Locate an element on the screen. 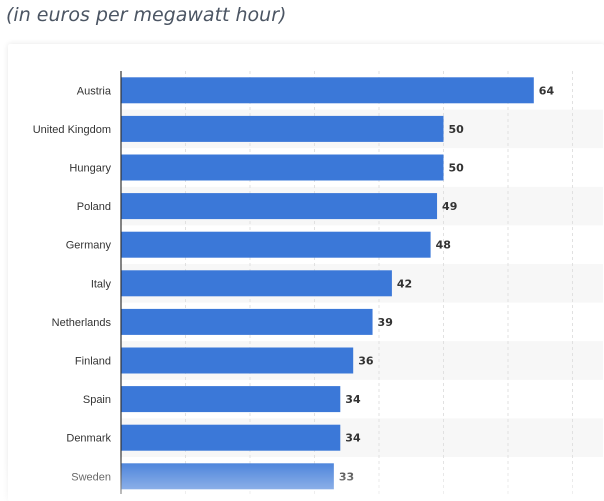 The width and height of the screenshot is (604, 501). category-label: Hungary is located at coordinates (90, 169).